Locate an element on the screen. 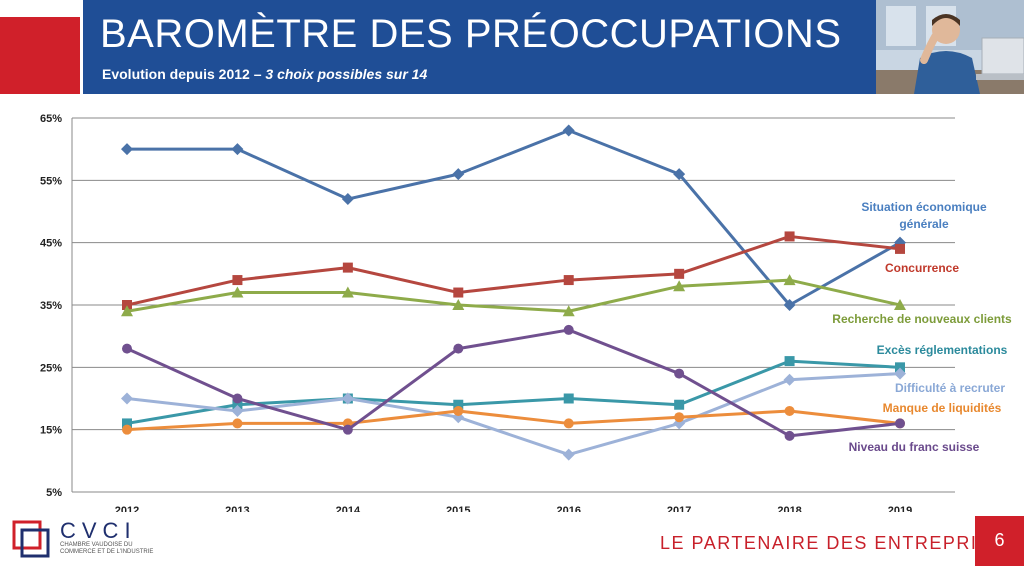 The width and height of the screenshot is (1024, 566). x-tick-label: 2012 is located at coordinates (127, 508).